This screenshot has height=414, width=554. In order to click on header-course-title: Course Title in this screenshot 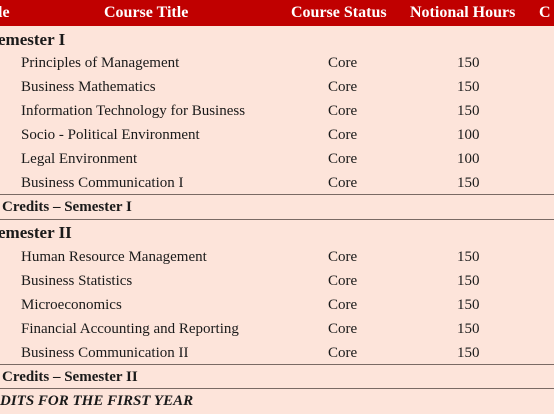, I will do `click(146, 12)`.